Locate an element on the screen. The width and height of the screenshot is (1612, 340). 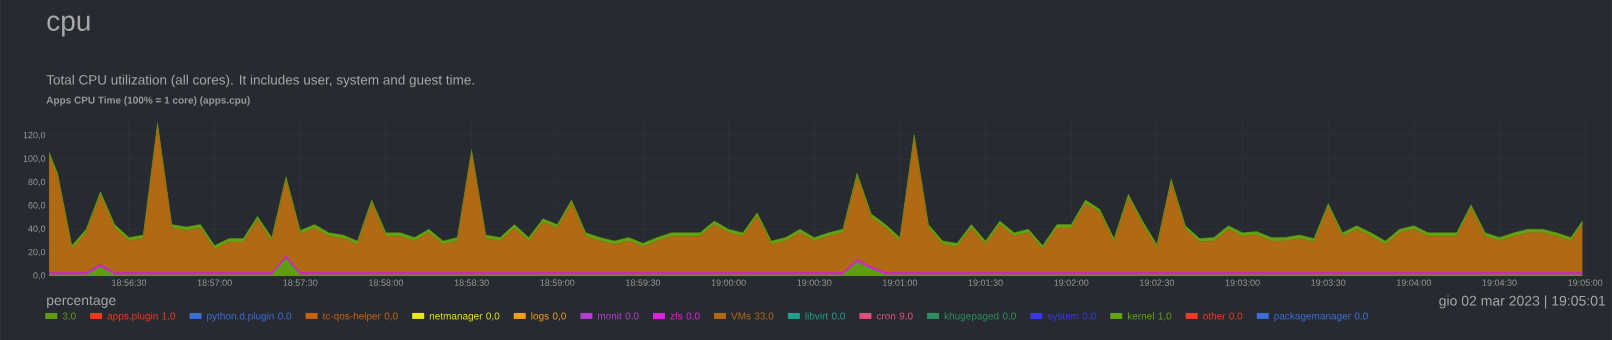
y-tick-label: 80,0 is located at coordinates (37, 182).